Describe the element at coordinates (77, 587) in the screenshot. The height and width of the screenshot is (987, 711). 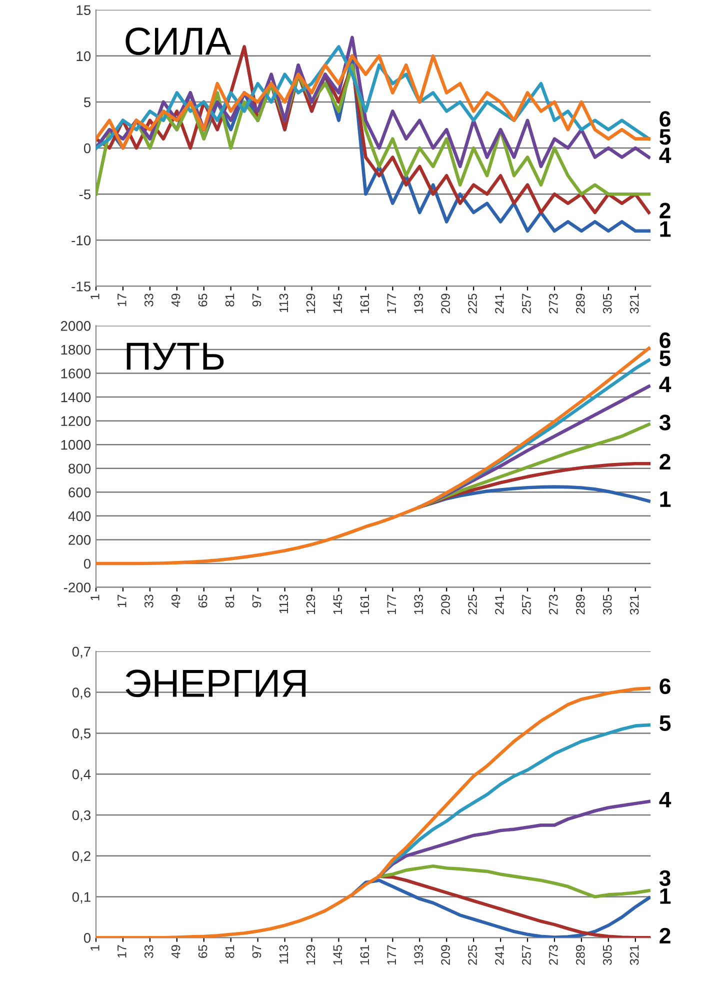
I see `y-tick-label: -200` at that location.